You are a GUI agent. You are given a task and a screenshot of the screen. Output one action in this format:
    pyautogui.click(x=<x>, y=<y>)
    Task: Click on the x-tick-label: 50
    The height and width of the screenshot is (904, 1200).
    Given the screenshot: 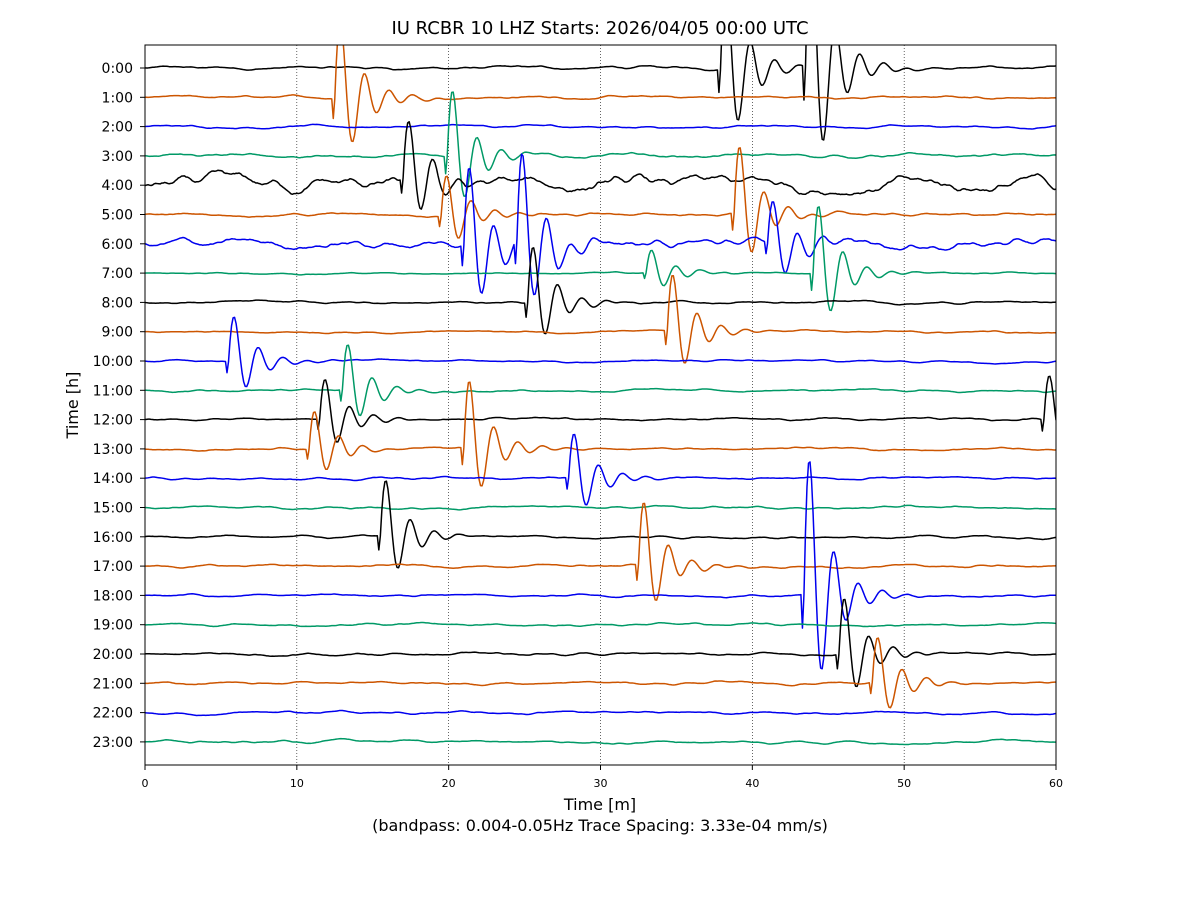 What is the action you would take?
    pyautogui.click(x=904, y=783)
    